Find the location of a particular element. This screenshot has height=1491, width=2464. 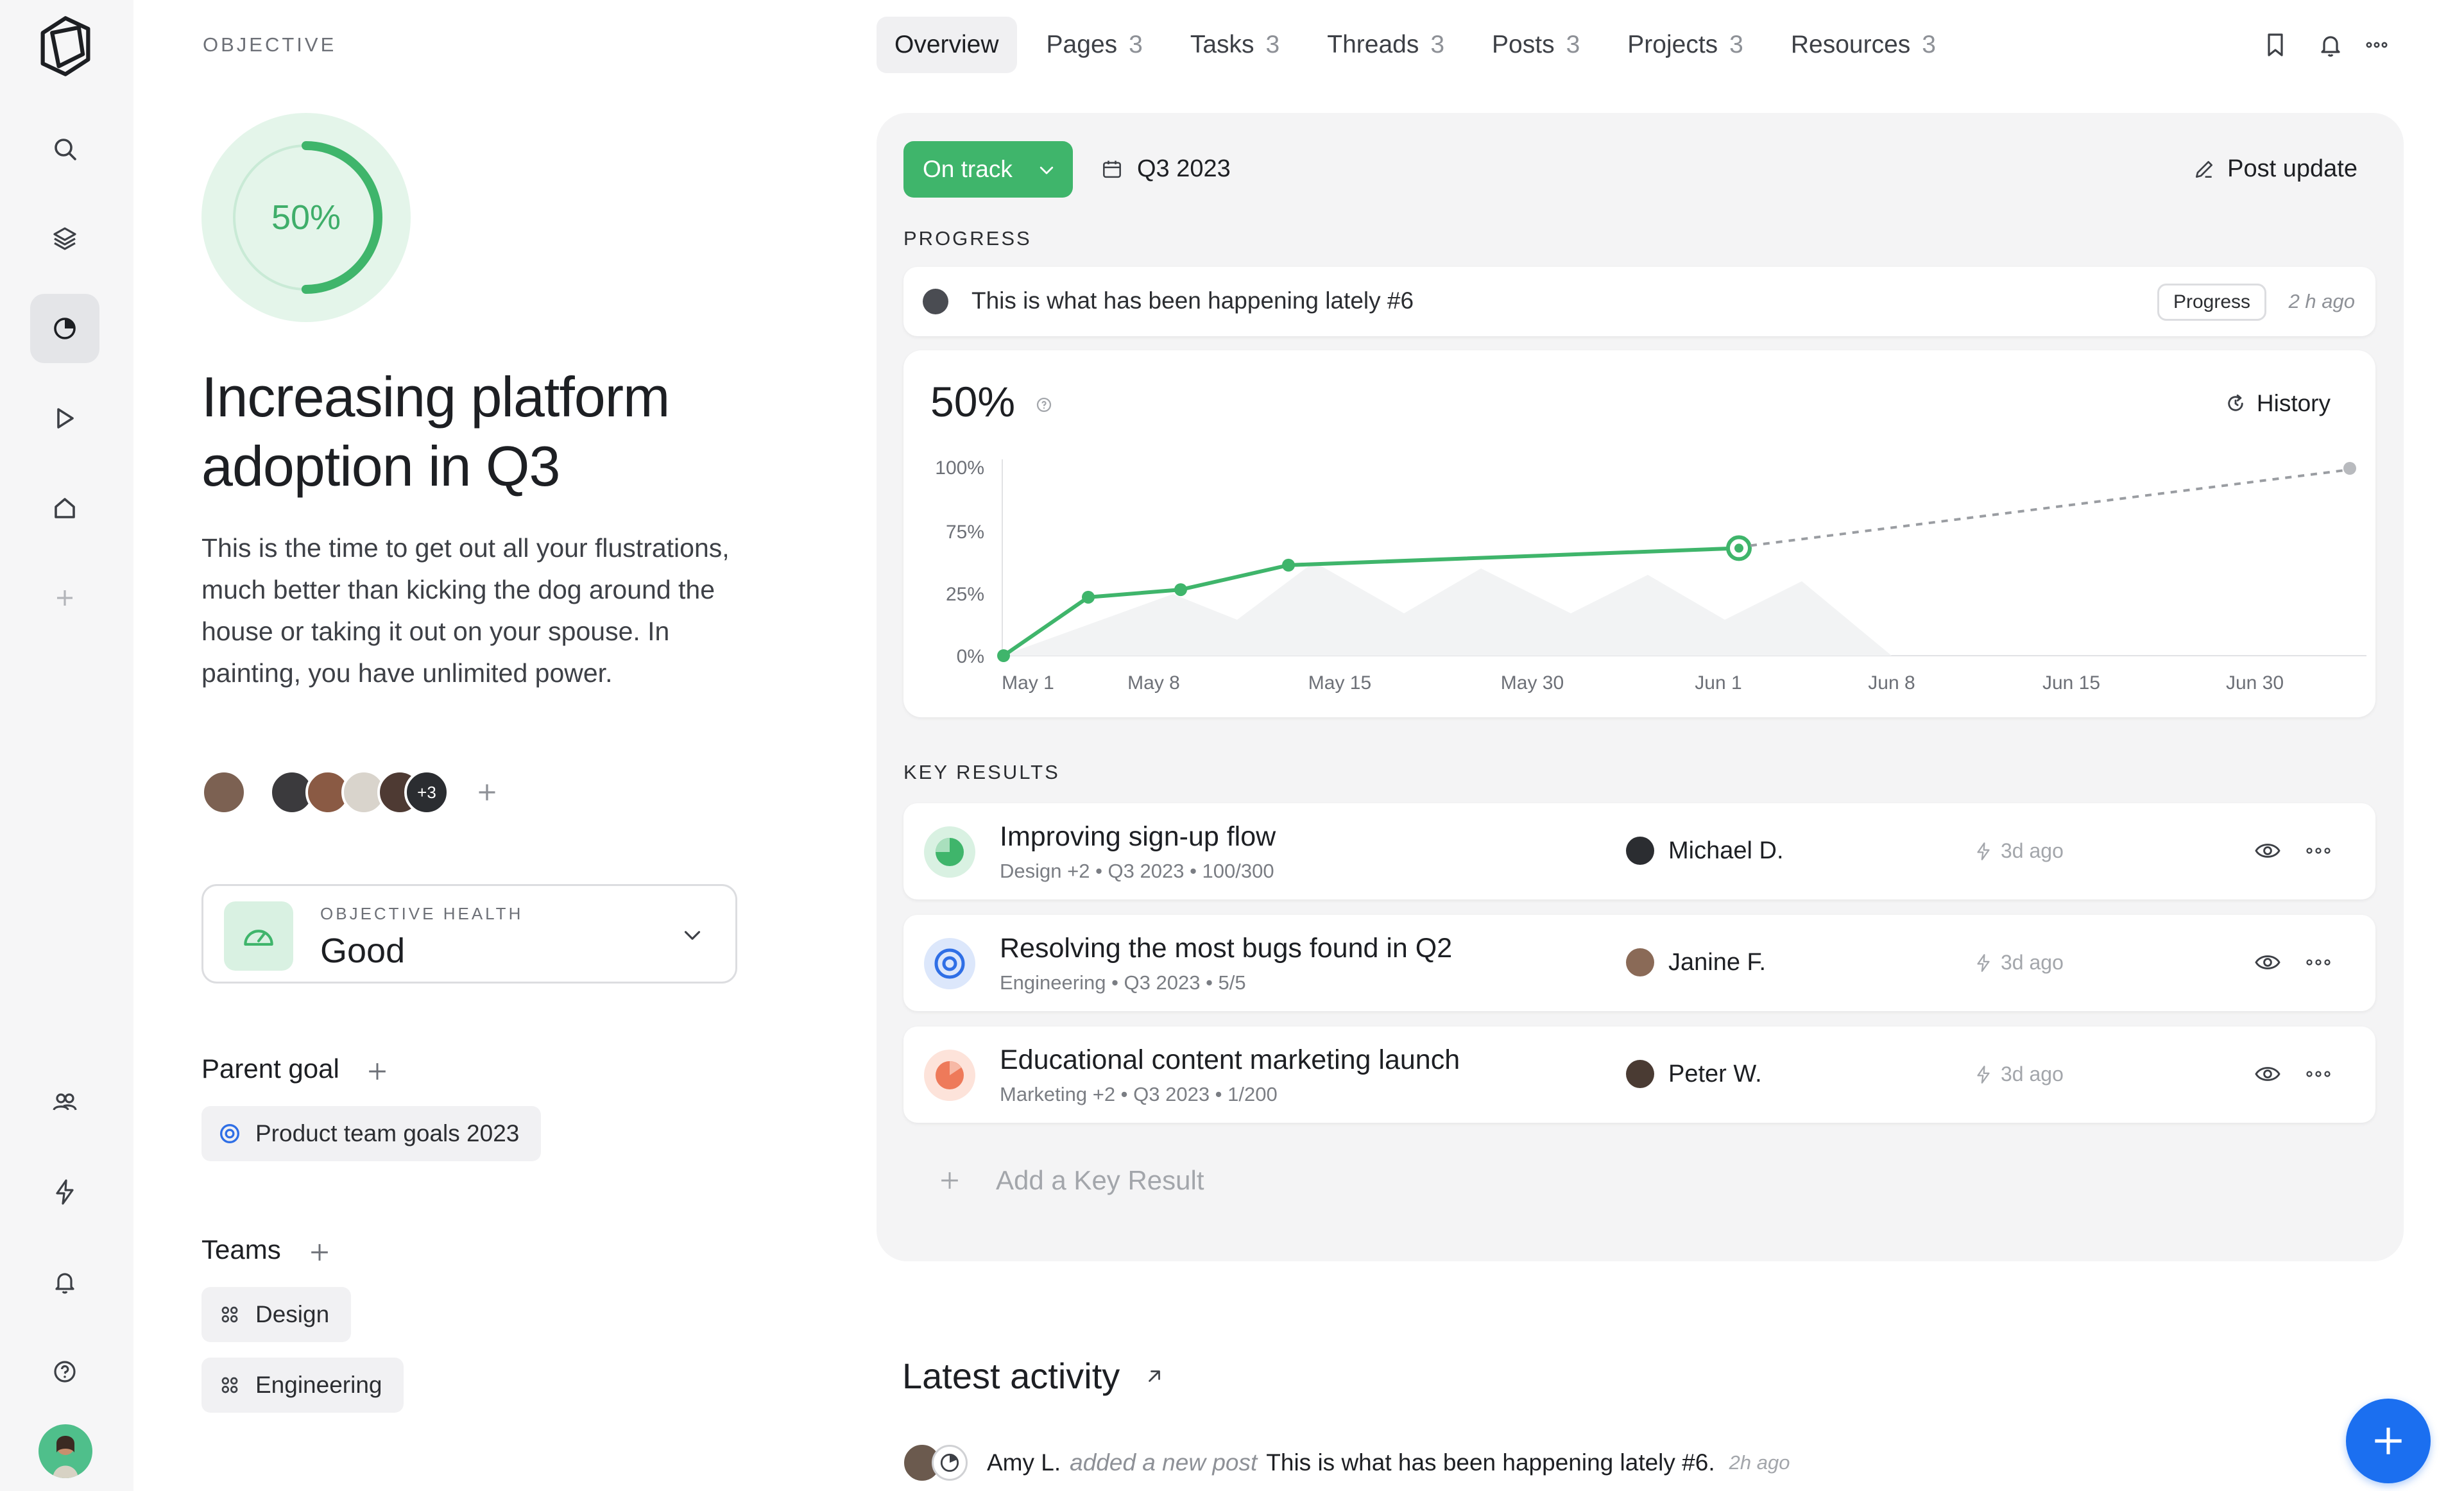

update-time: 2 h ago is located at coordinates (2322, 301).